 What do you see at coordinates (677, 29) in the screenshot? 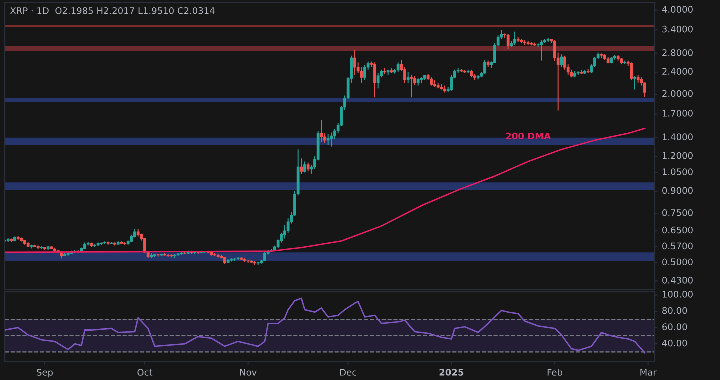
I see `y-tick-label: 3.4000` at bounding box center [677, 29].